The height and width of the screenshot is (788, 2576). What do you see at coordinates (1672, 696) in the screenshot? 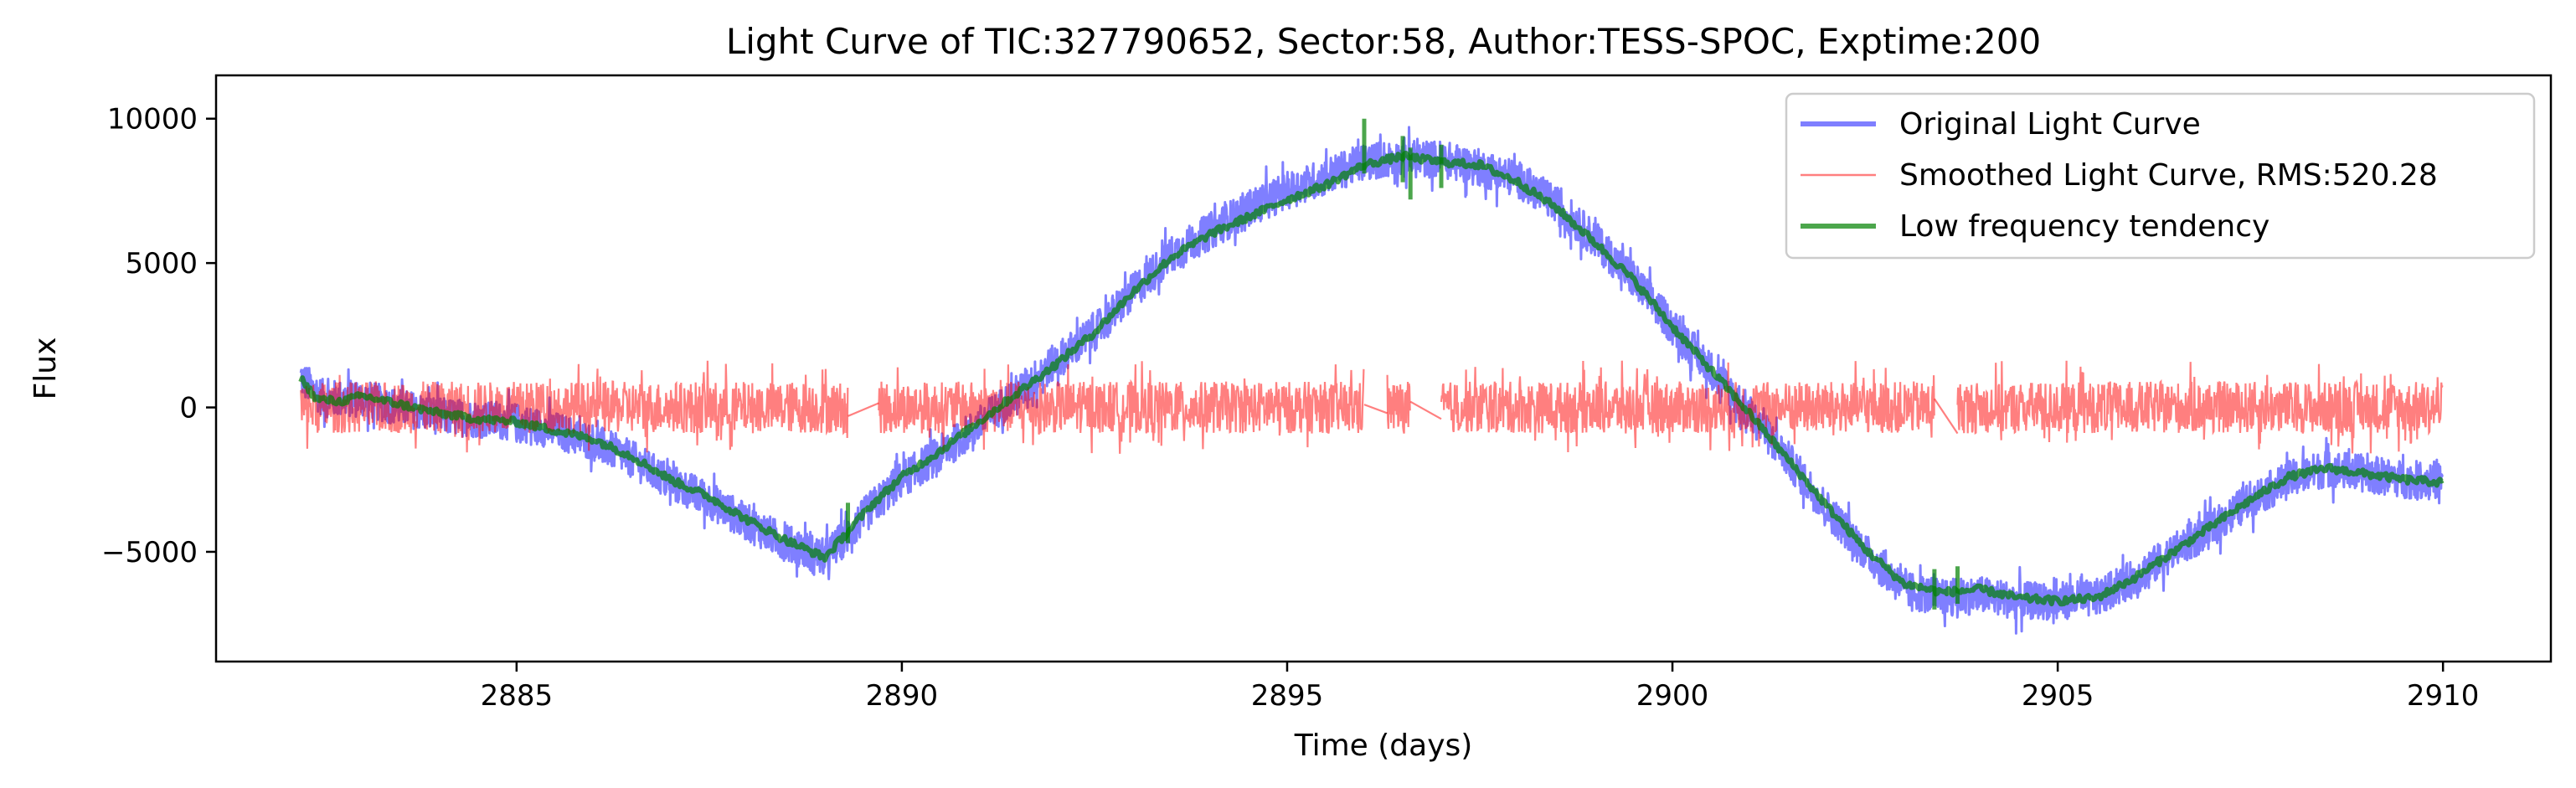
I see `x-tick-label: 2900` at bounding box center [1672, 696].